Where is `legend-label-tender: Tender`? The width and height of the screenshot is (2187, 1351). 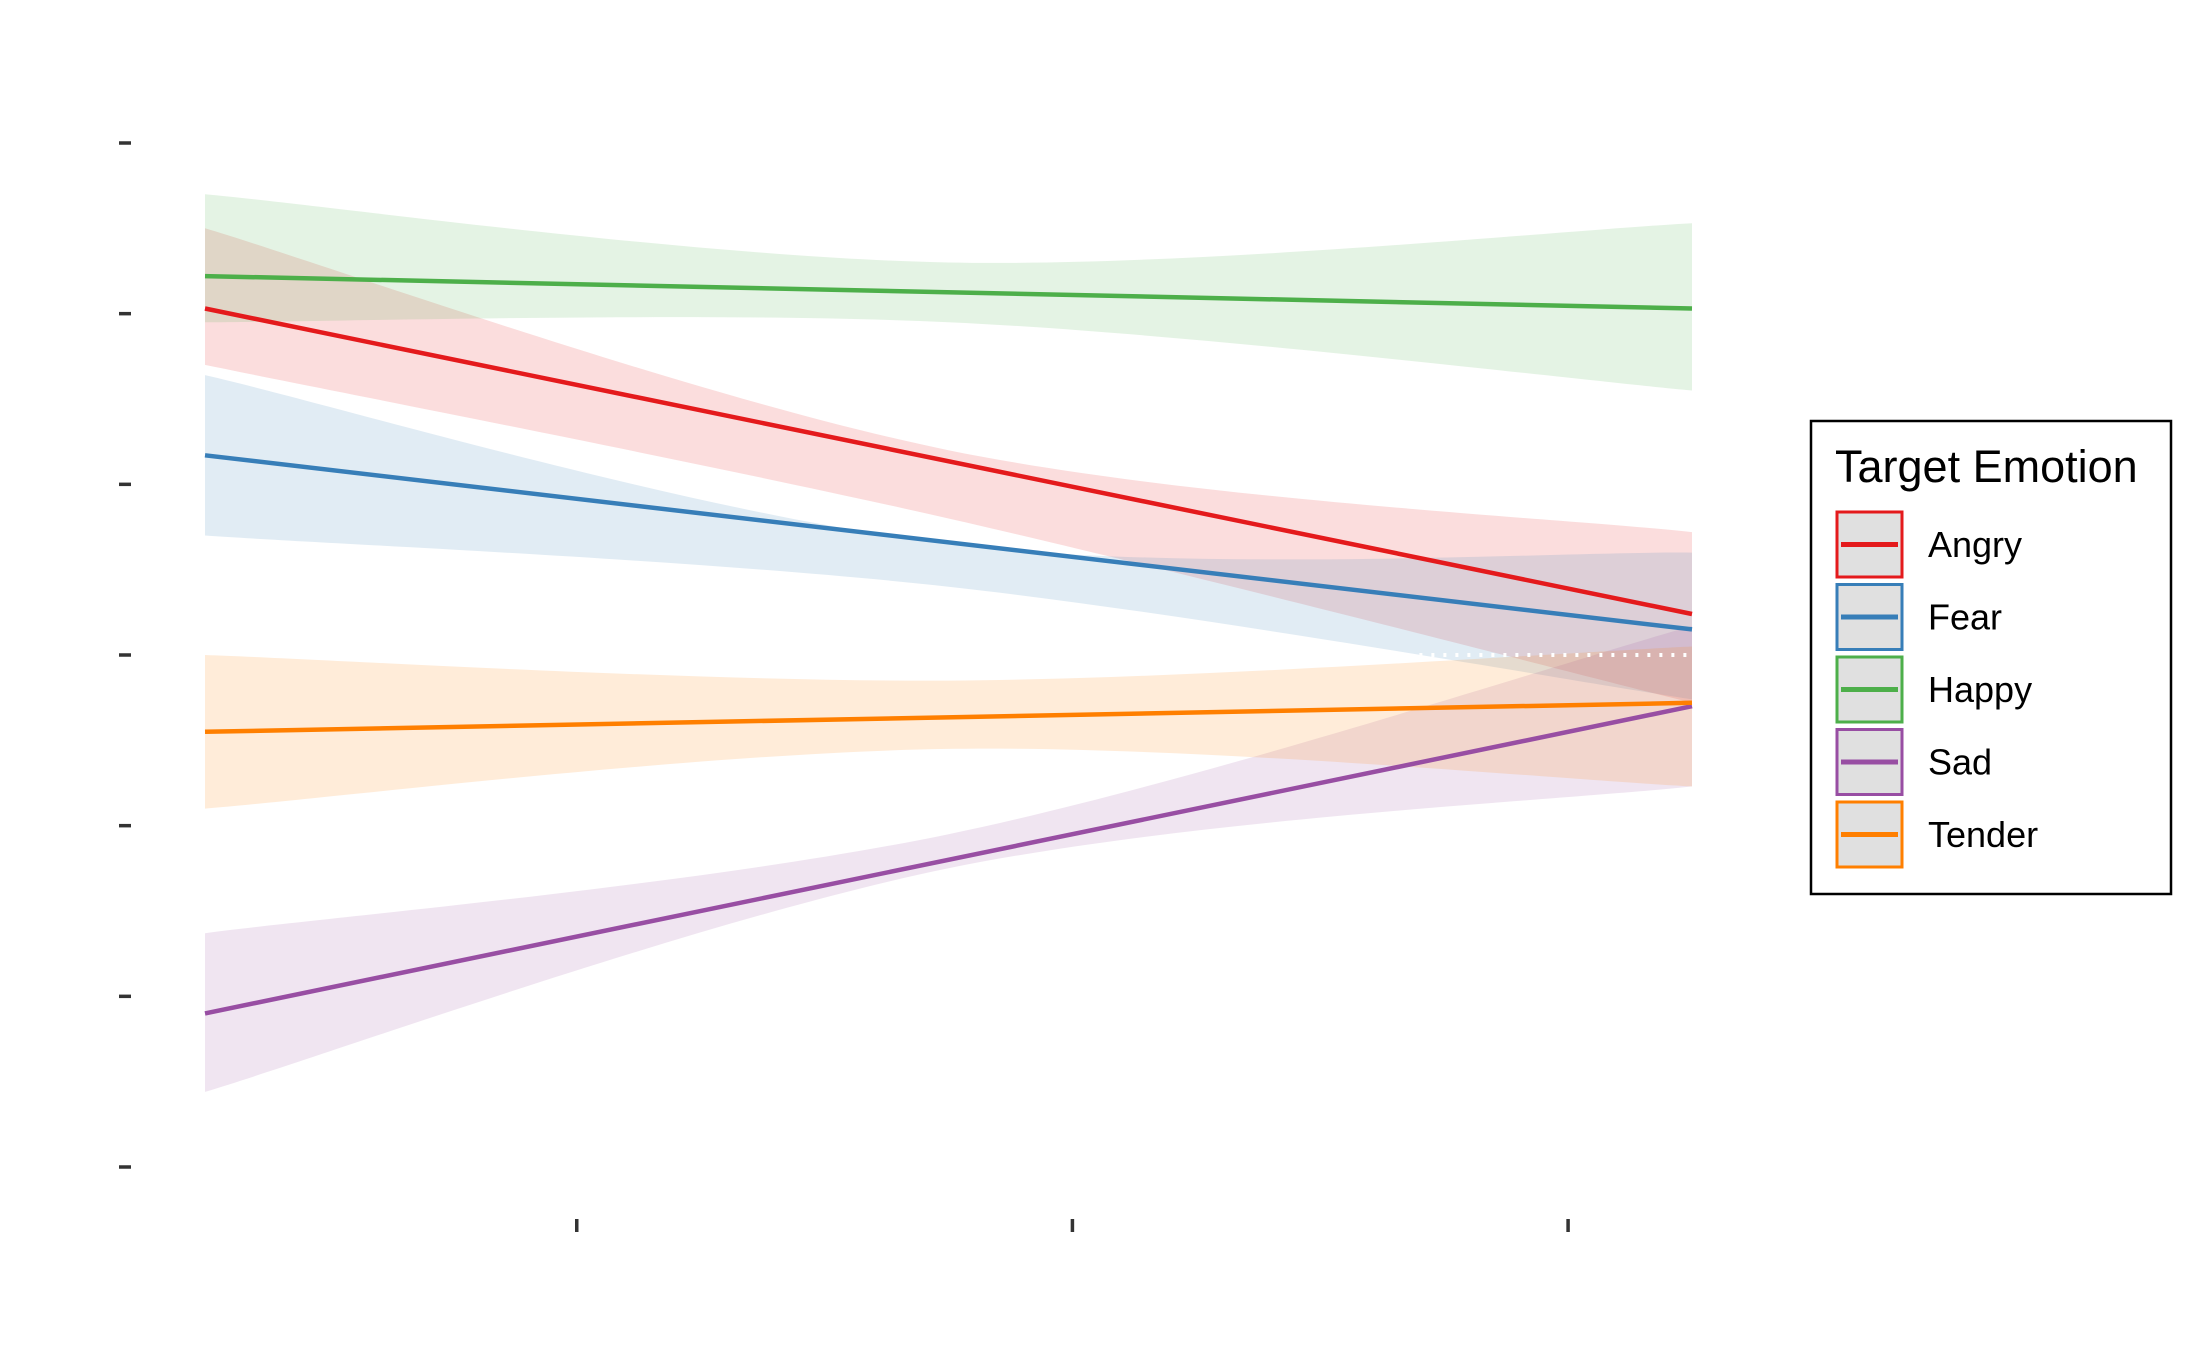
legend-label-tender: Tender is located at coordinates (1983, 834).